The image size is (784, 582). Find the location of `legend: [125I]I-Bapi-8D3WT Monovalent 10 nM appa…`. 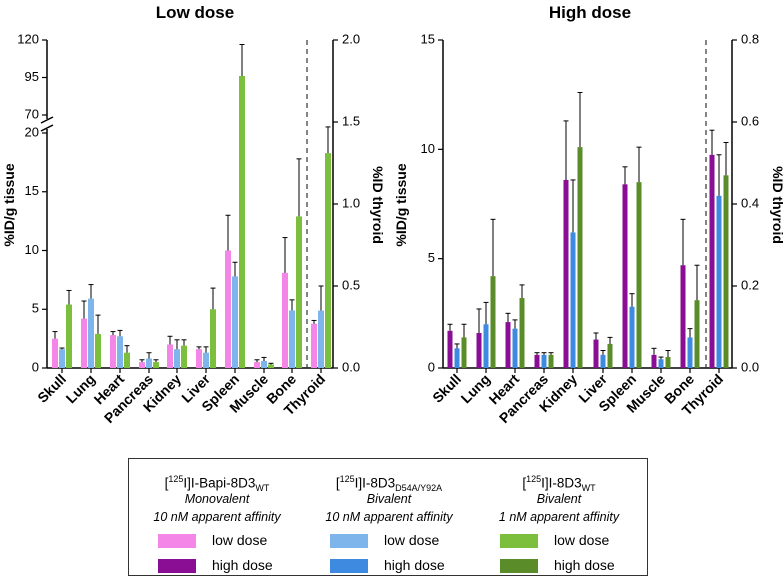

legend: [125I]I-Bapi-8D3WT Monovalent 10 nM appa… is located at coordinates (388, 517).